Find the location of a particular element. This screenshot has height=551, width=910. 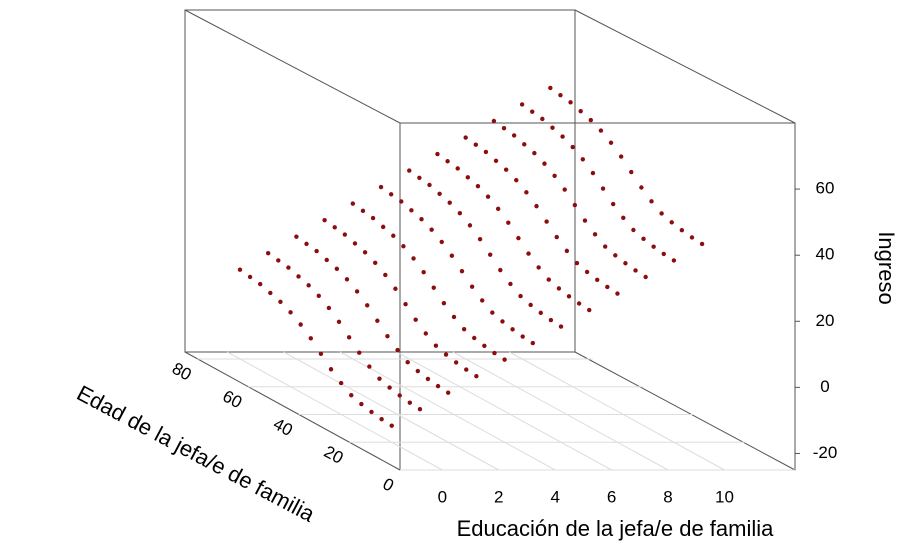

y-tick-label: 80 is located at coordinates (182, 372).